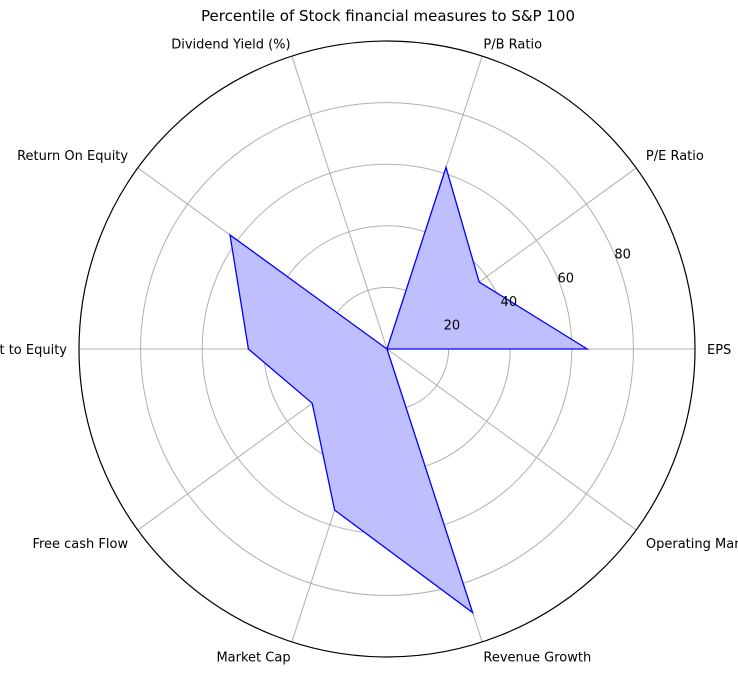 The width and height of the screenshot is (738, 677). What do you see at coordinates (512, 44) in the screenshot?
I see `category-label-2: P/B Ratio` at bounding box center [512, 44].